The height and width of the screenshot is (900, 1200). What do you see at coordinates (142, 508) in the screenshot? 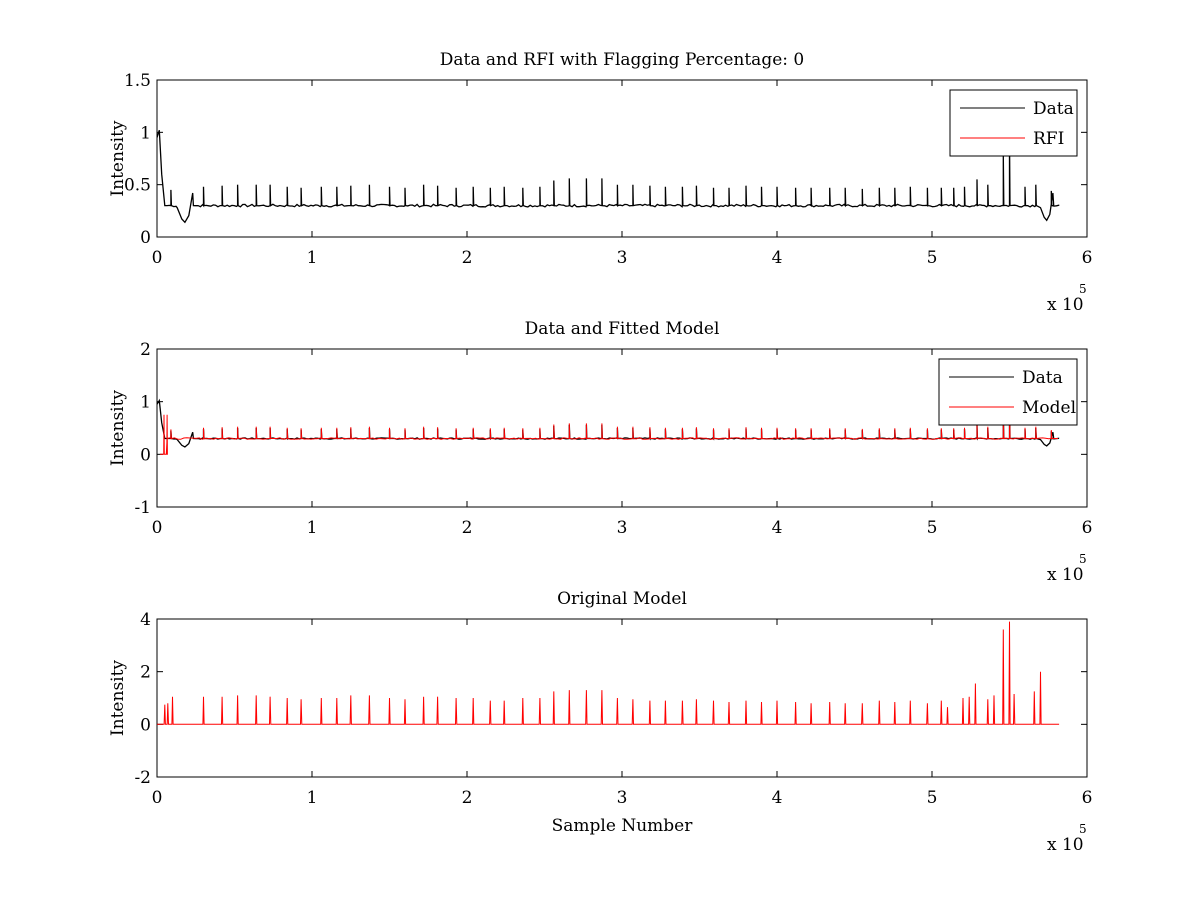
I see `y-tick-label: -1` at bounding box center [142, 508].